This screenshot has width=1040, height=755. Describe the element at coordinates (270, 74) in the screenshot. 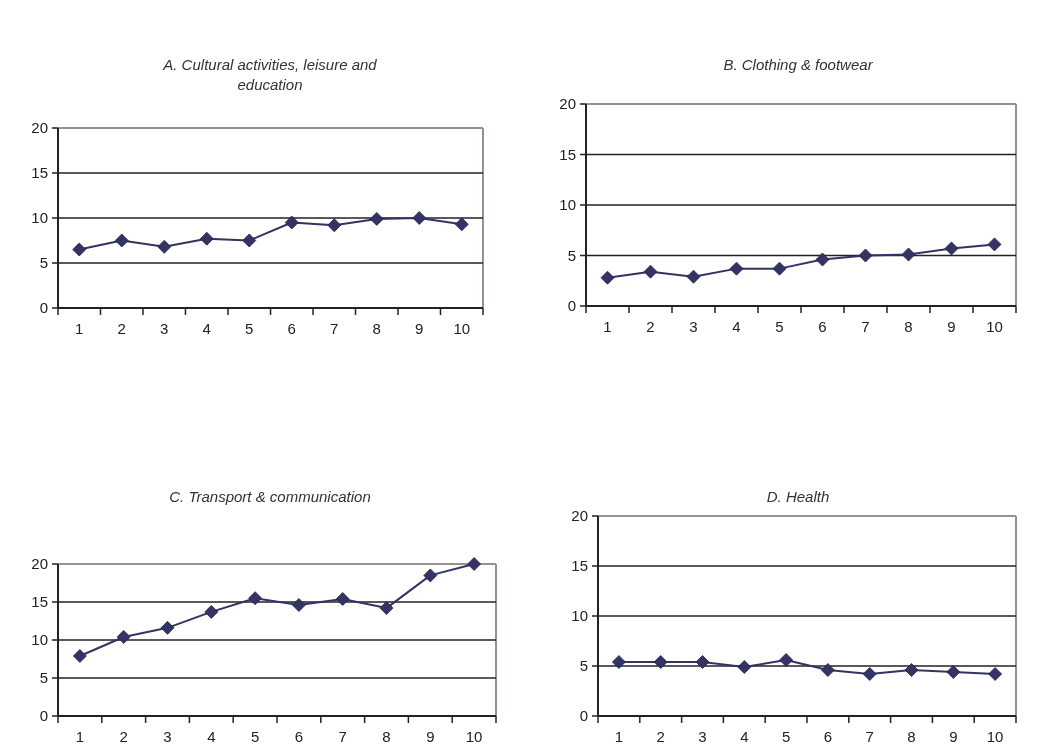

I see `chart-title: A. Cultural activities, leisure and education` at that location.